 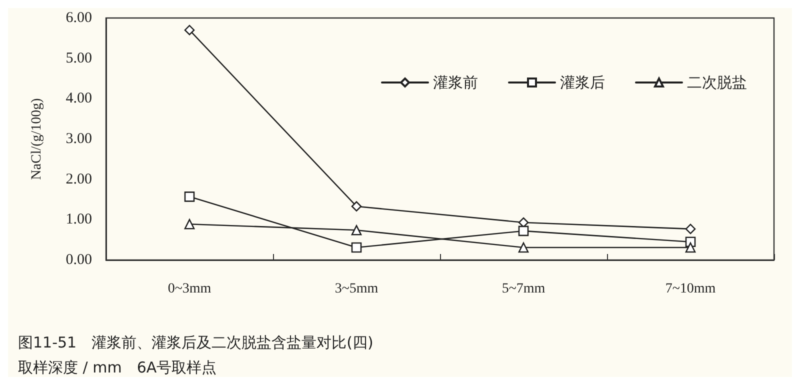 What do you see at coordinates (117, 367) in the screenshot?
I see `text: 取样深度 / mm 6A号取样点` at bounding box center [117, 367].